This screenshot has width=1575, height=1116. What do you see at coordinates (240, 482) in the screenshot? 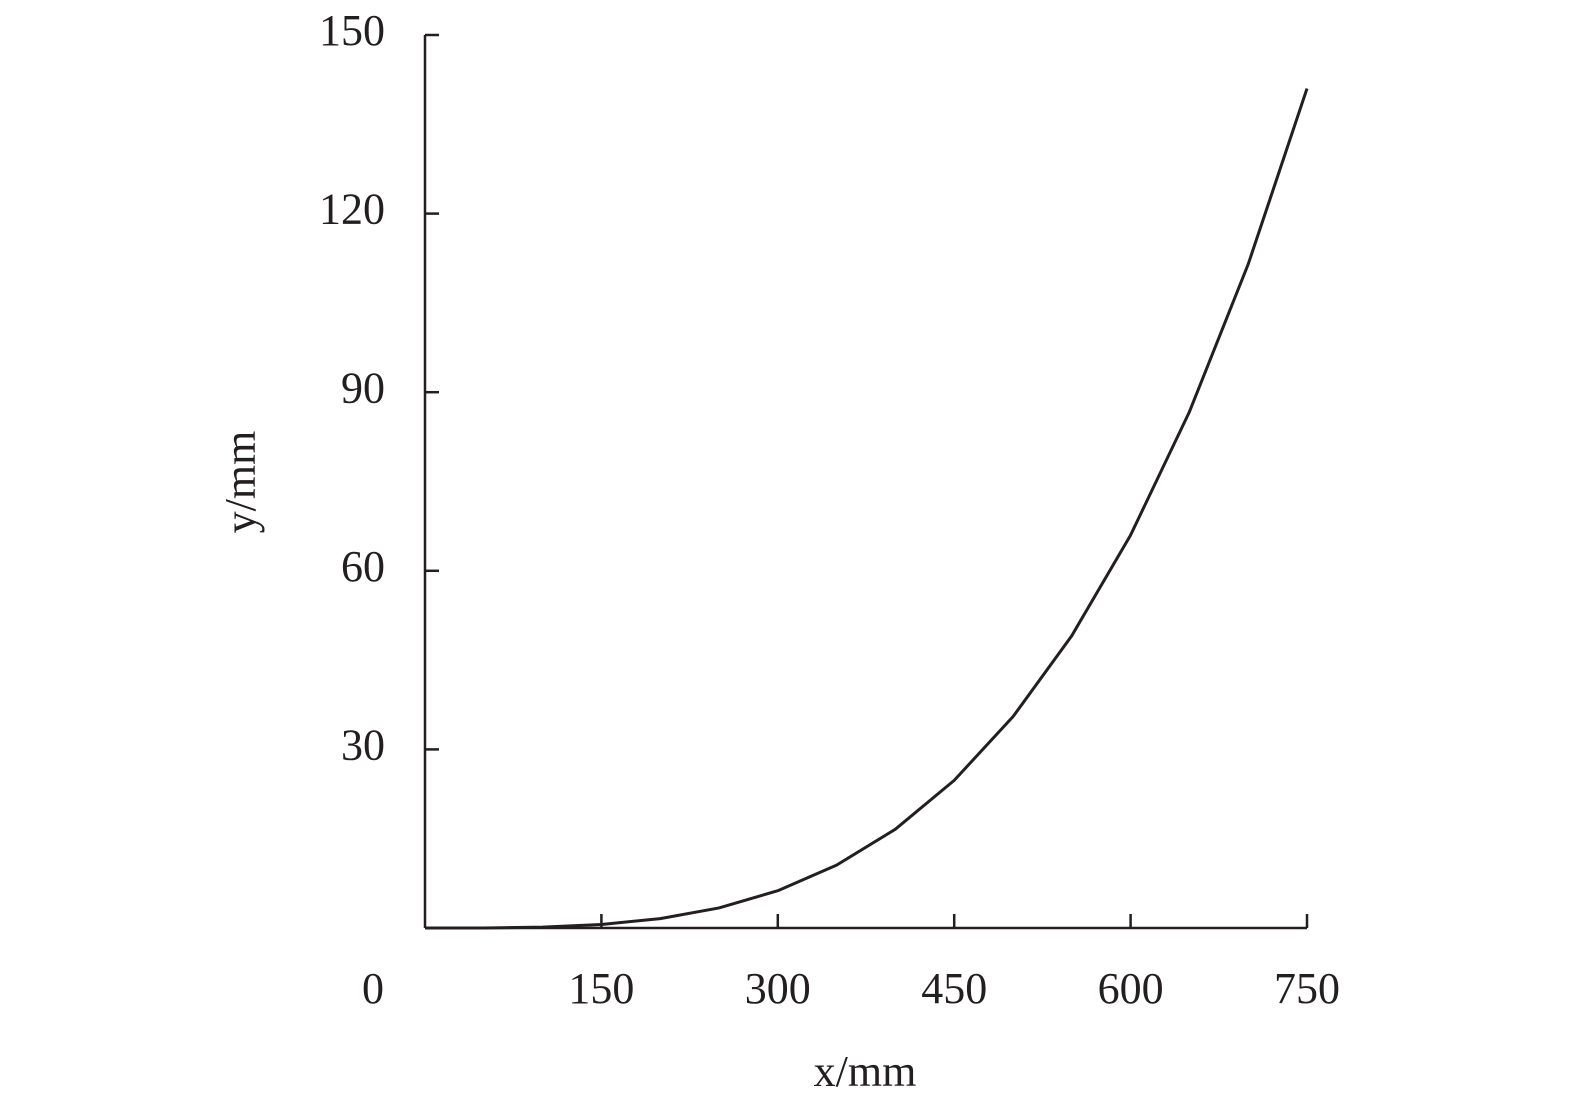
I see `y-axis-label: y/mm` at bounding box center [240, 482].